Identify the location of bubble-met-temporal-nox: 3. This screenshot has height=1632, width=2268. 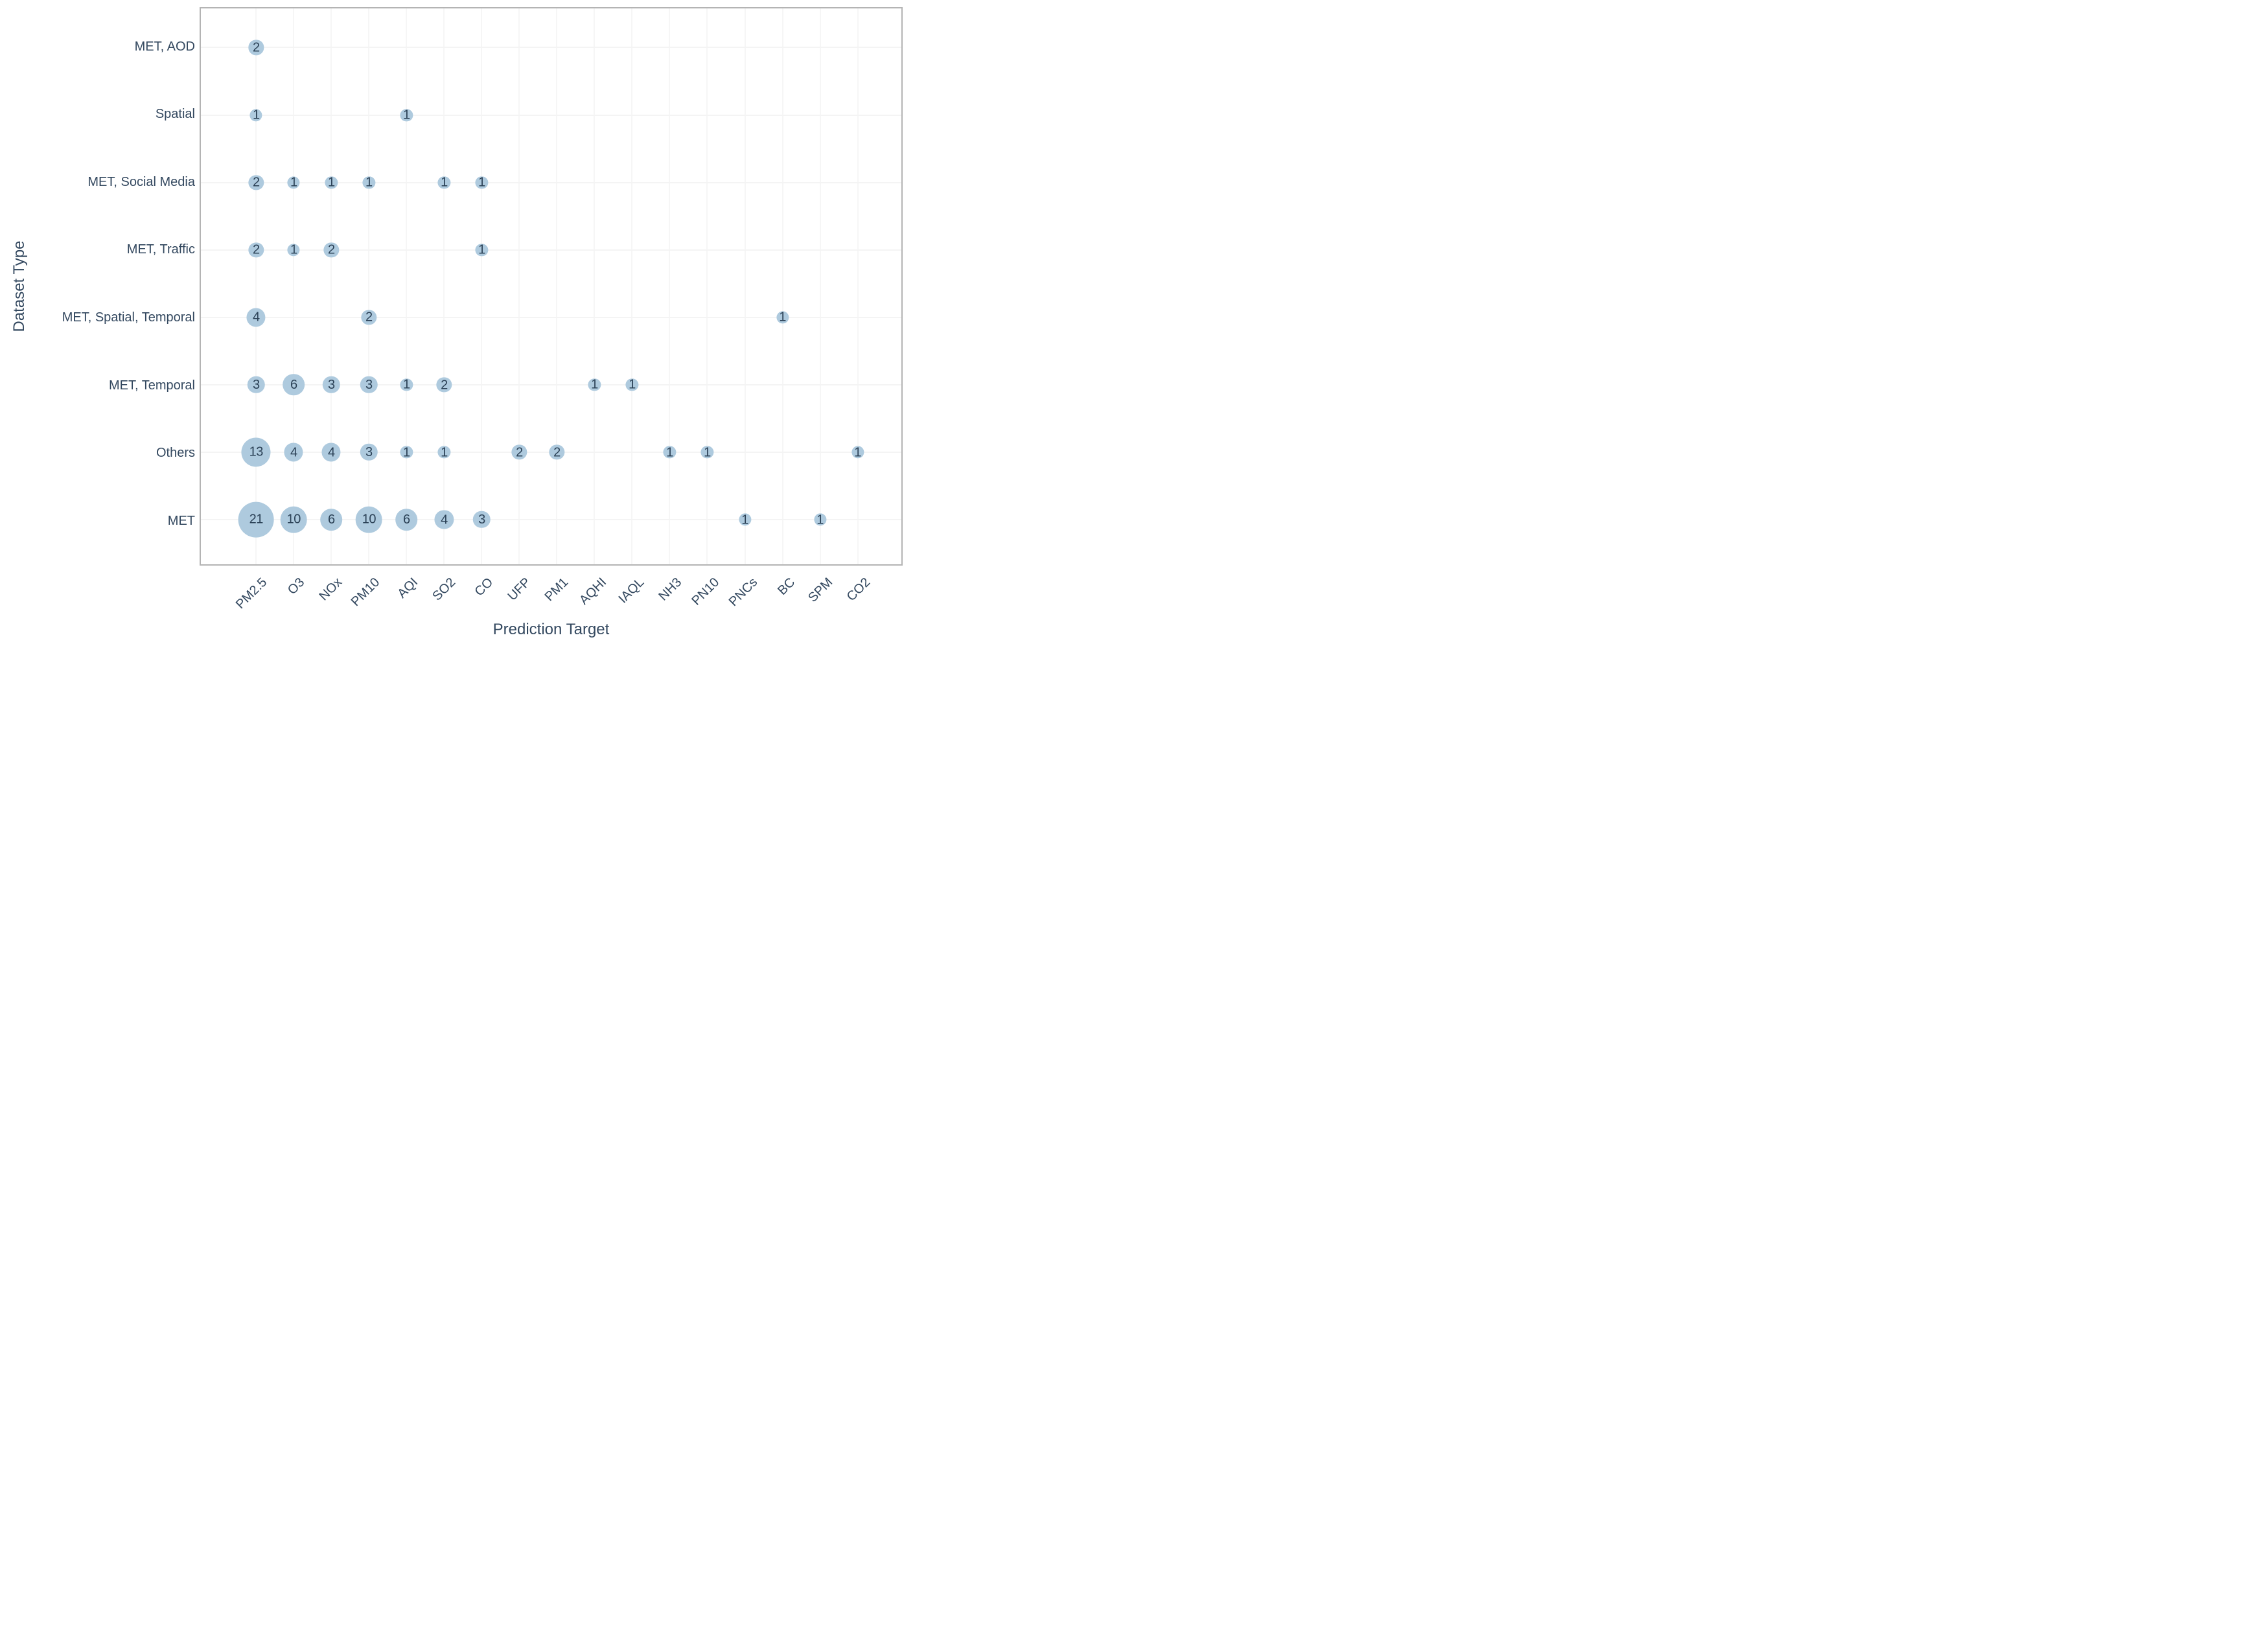
(331, 385).